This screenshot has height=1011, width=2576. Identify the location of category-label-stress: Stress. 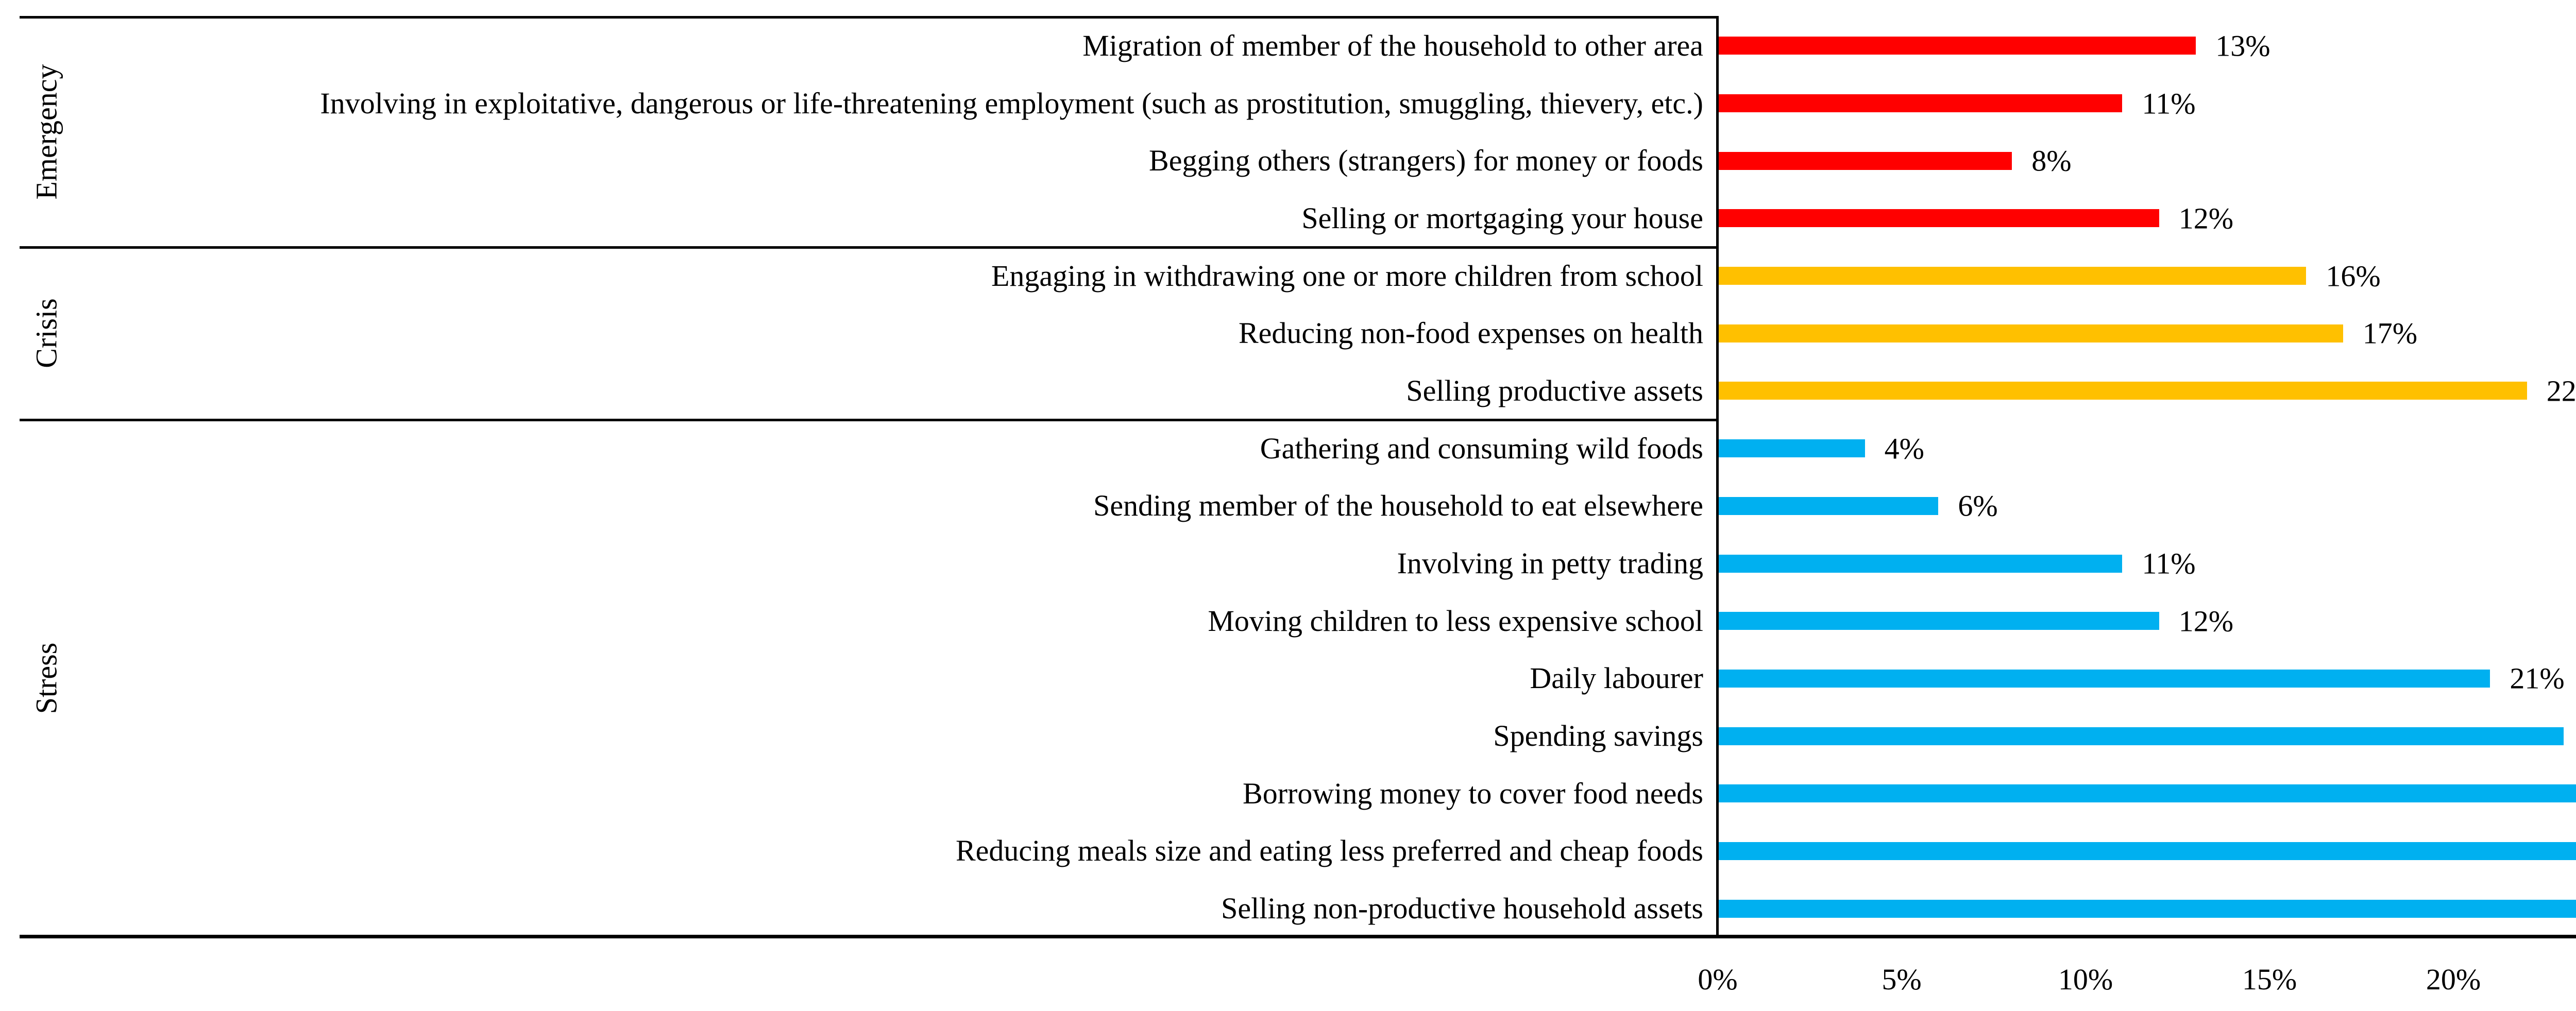
(46, 678).